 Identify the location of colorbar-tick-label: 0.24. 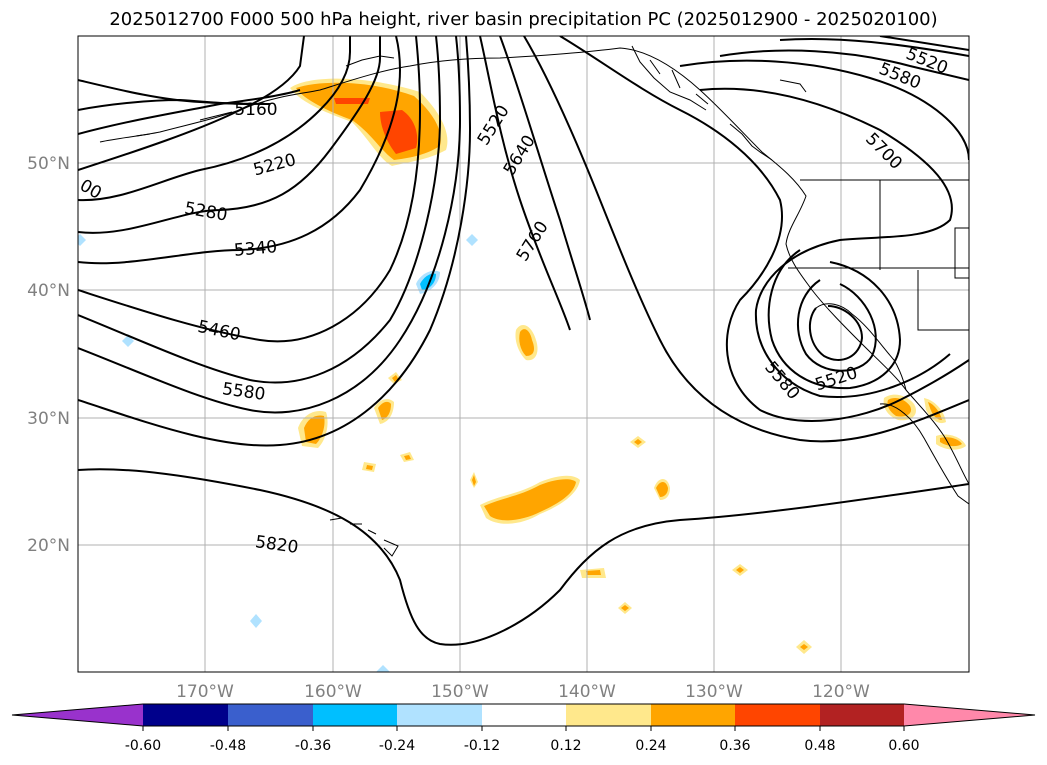
(650, 746).